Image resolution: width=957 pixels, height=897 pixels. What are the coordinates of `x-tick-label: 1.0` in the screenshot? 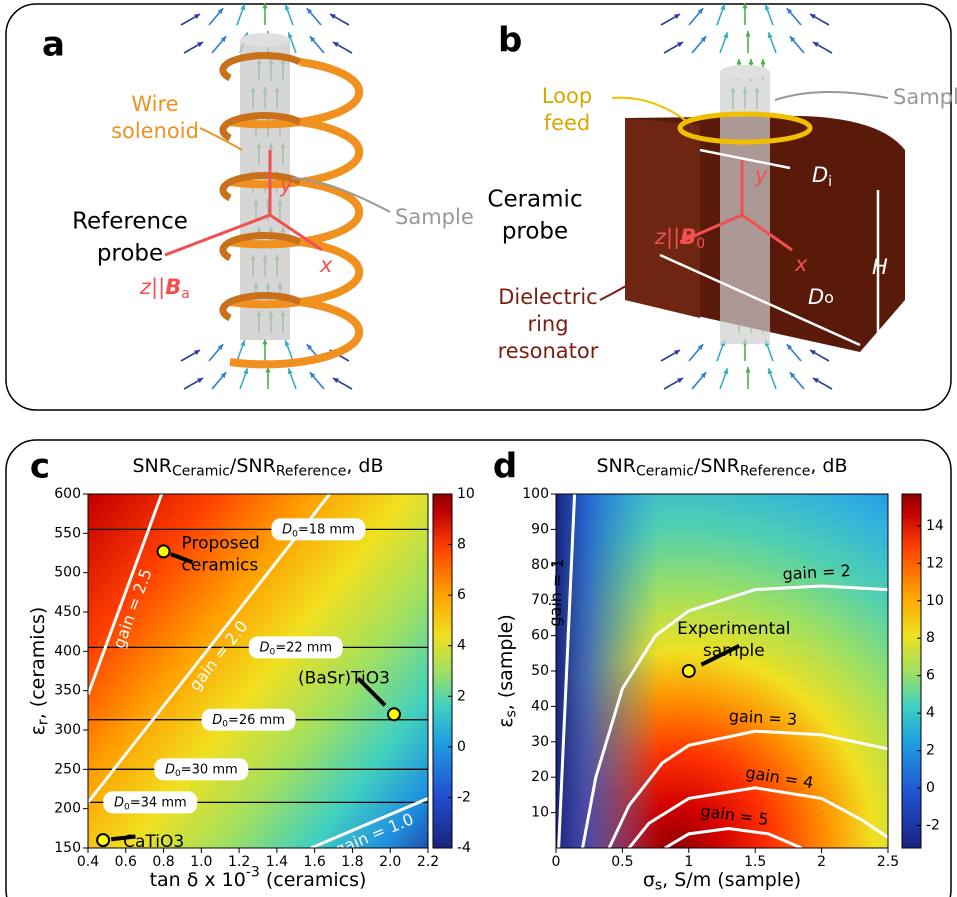 It's located at (201, 862).